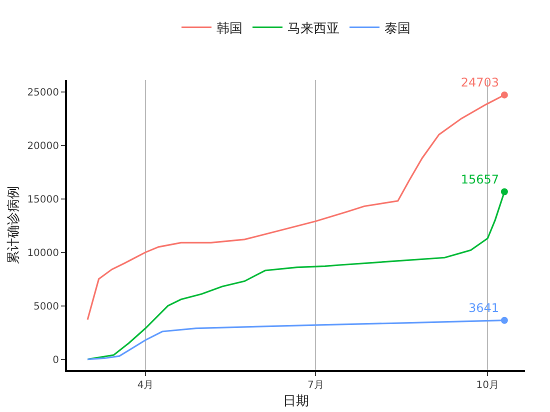 The image size is (550, 412). I want to click on y-tick-label: 10000, so click(43, 253).